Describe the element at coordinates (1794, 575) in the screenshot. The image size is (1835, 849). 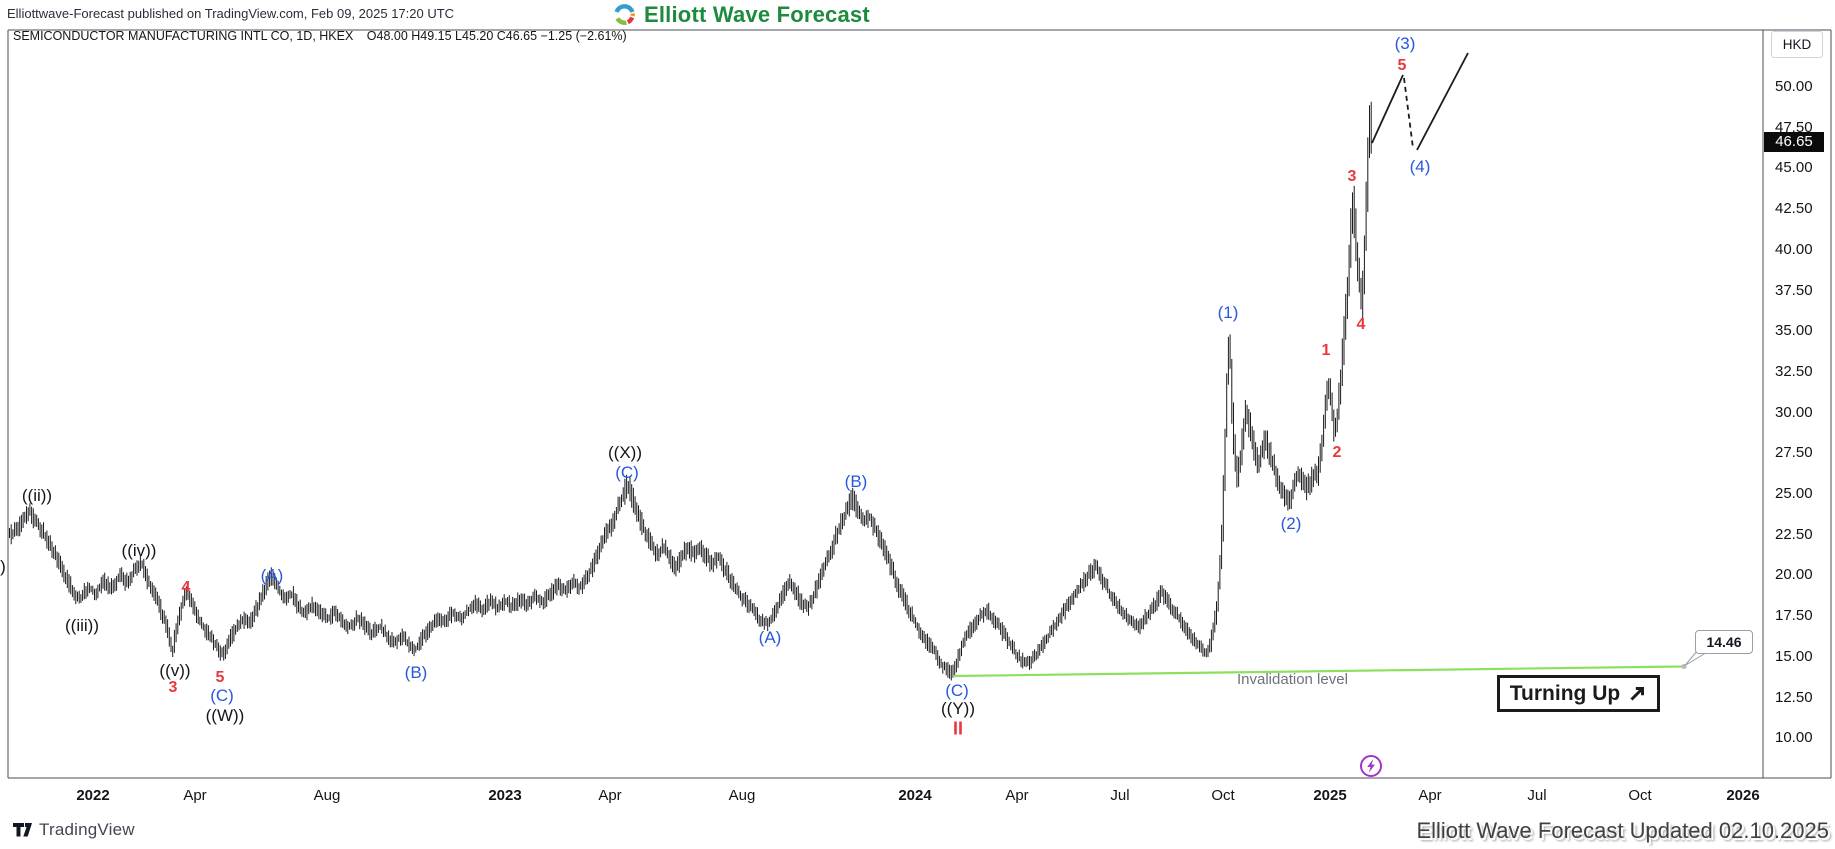
I see `price-tick-label: 20.00` at that location.